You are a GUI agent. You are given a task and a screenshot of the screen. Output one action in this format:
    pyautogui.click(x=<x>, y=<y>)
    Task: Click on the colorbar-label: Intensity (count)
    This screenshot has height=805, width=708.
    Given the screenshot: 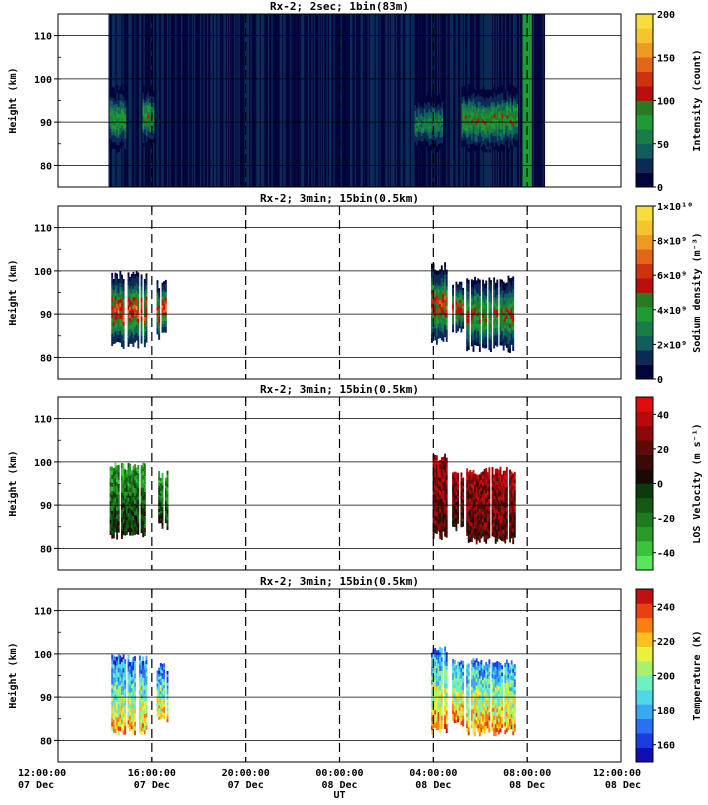 What is the action you would take?
    pyautogui.click(x=697, y=100)
    